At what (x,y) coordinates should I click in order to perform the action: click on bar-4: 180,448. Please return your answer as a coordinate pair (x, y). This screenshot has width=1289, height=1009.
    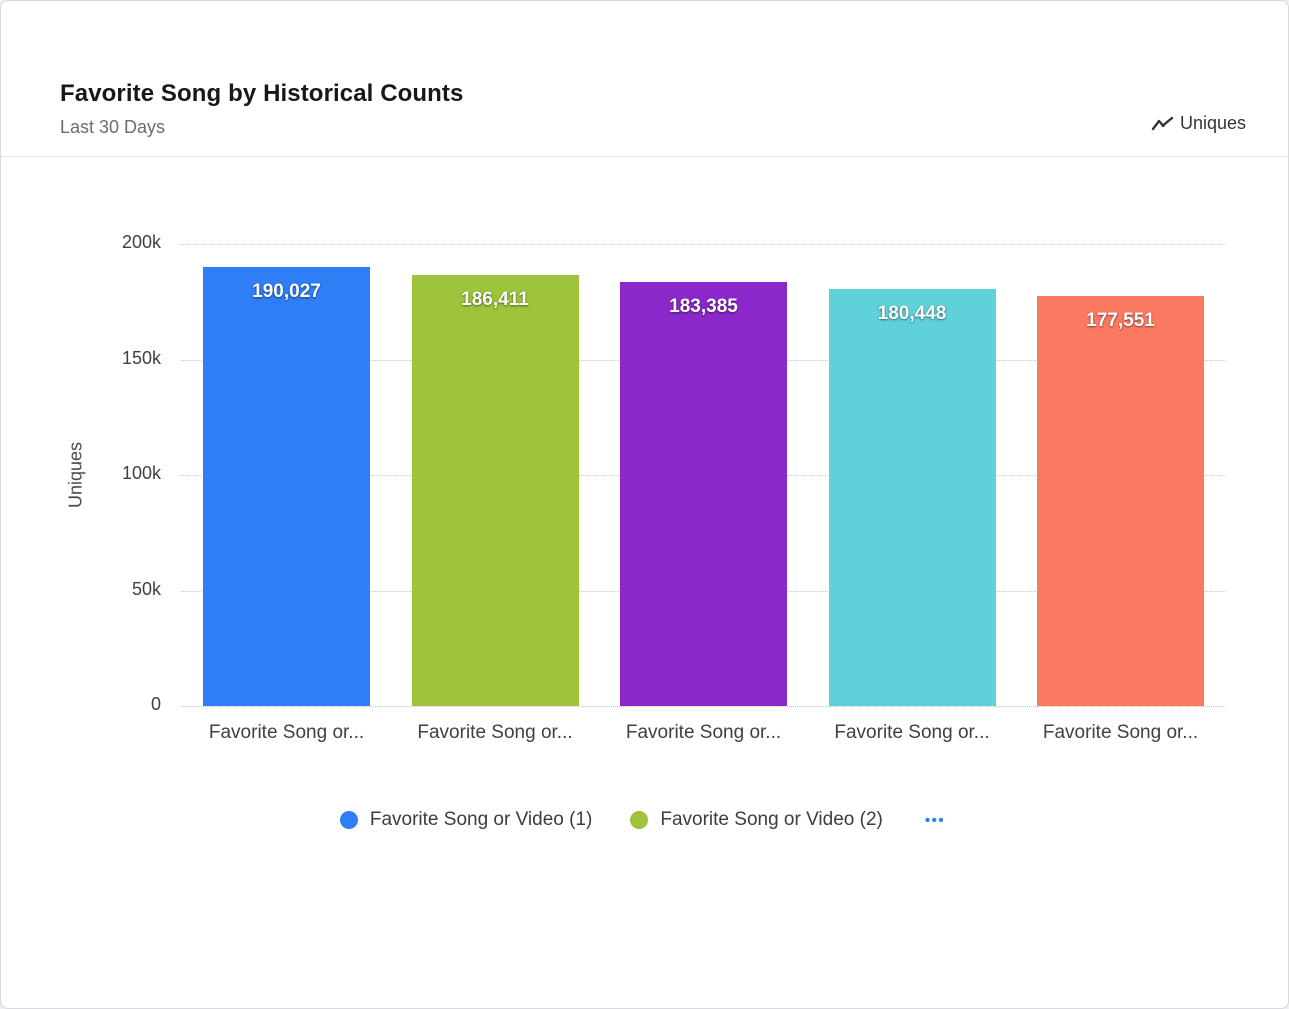
    Looking at the image, I should click on (912, 497).